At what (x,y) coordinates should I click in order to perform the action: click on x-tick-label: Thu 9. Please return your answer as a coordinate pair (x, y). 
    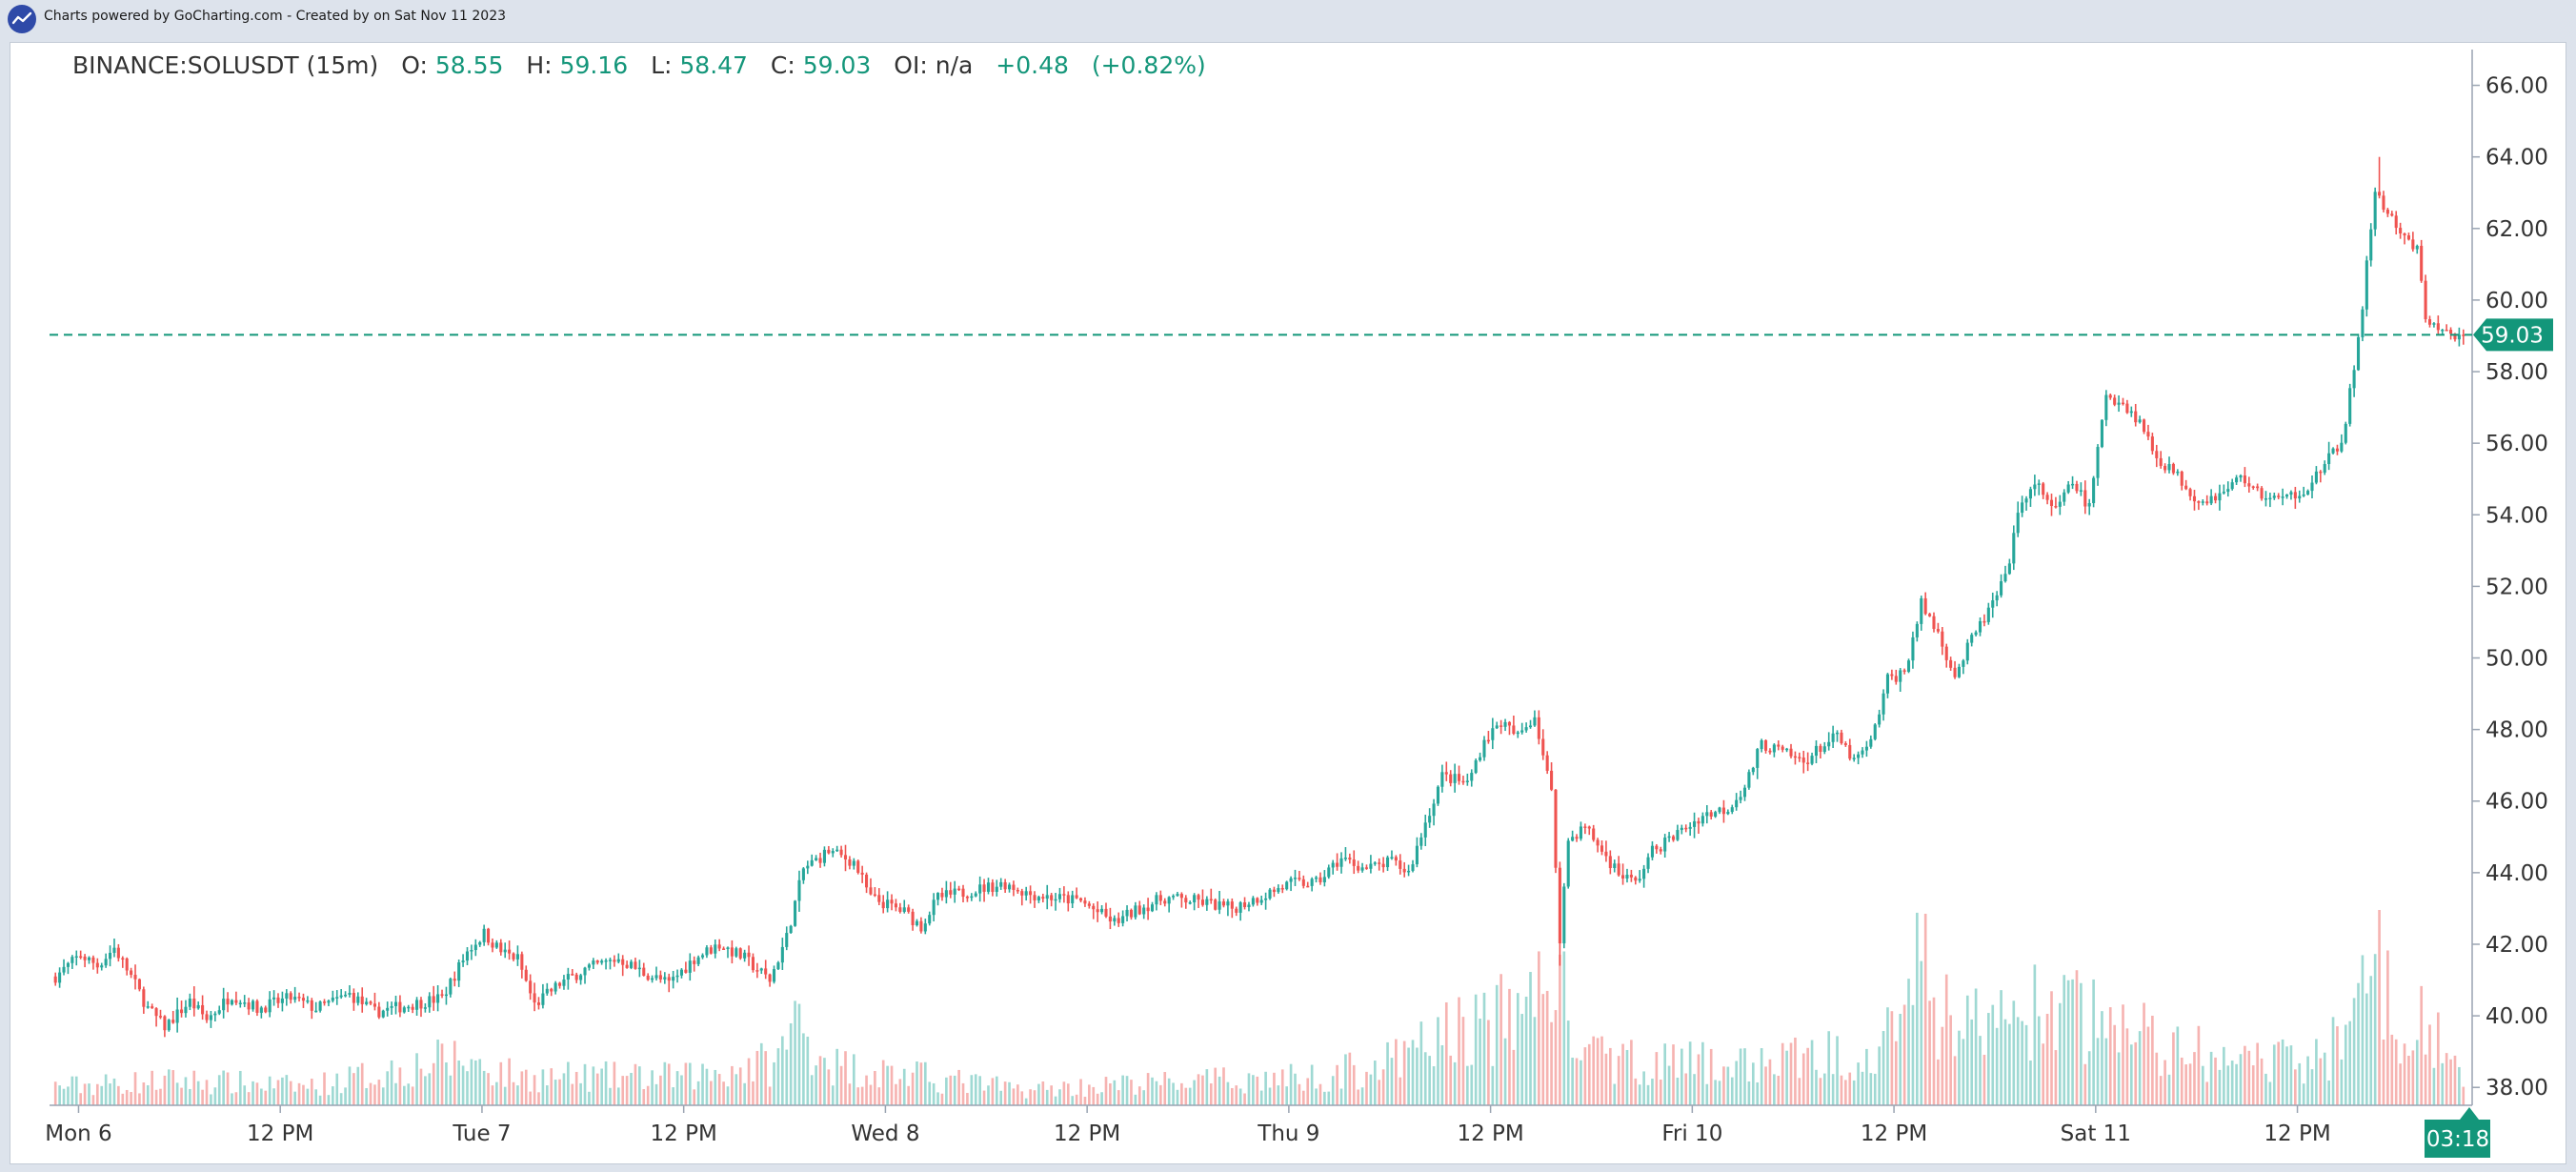
    Looking at the image, I should click on (1288, 1133).